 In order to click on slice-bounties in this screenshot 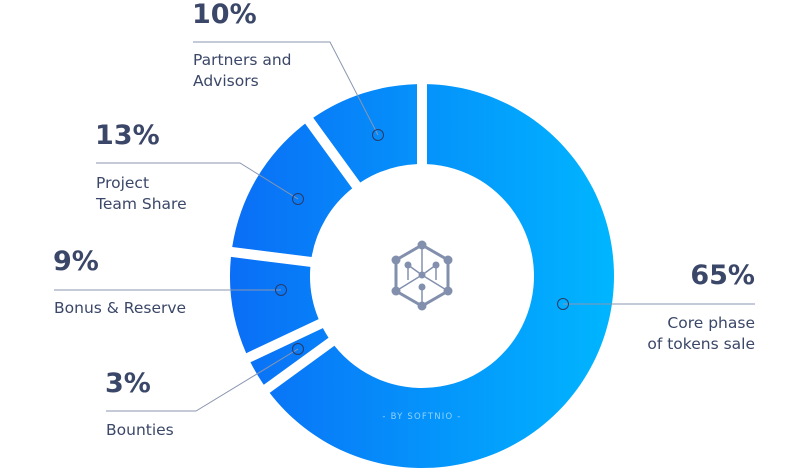, I will do `click(289, 356)`.